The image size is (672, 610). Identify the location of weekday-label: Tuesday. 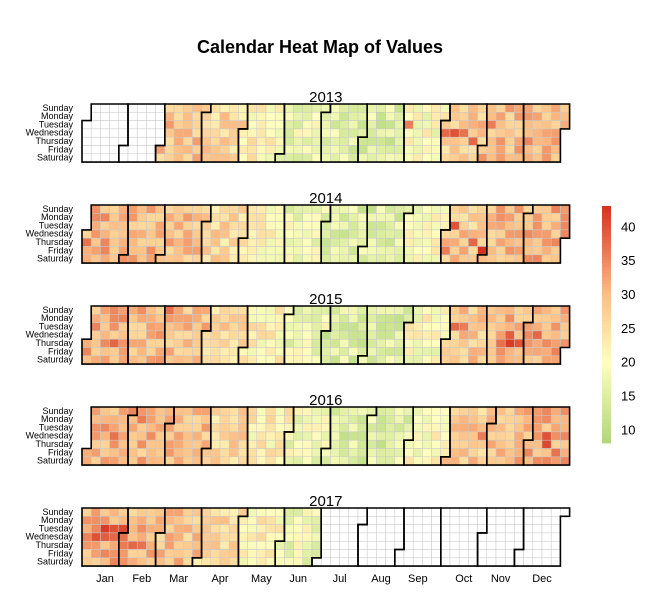
(56, 326).